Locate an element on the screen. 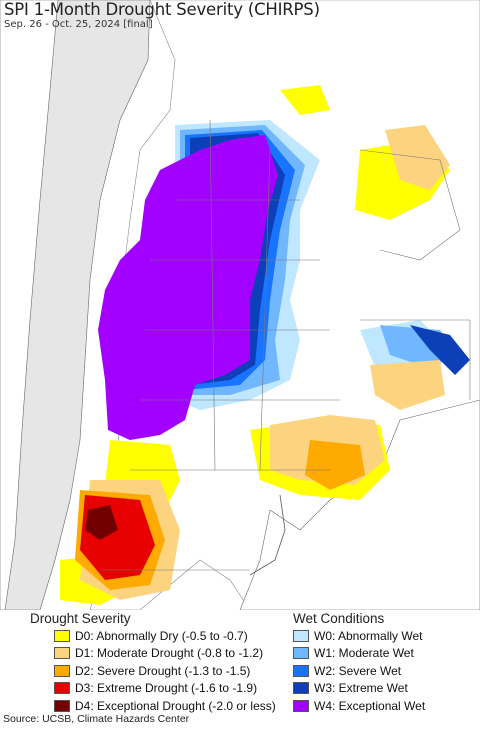 The image size is (480, 730). legend-drought-heading: Drought Severity is located at coordinates (80, 618).